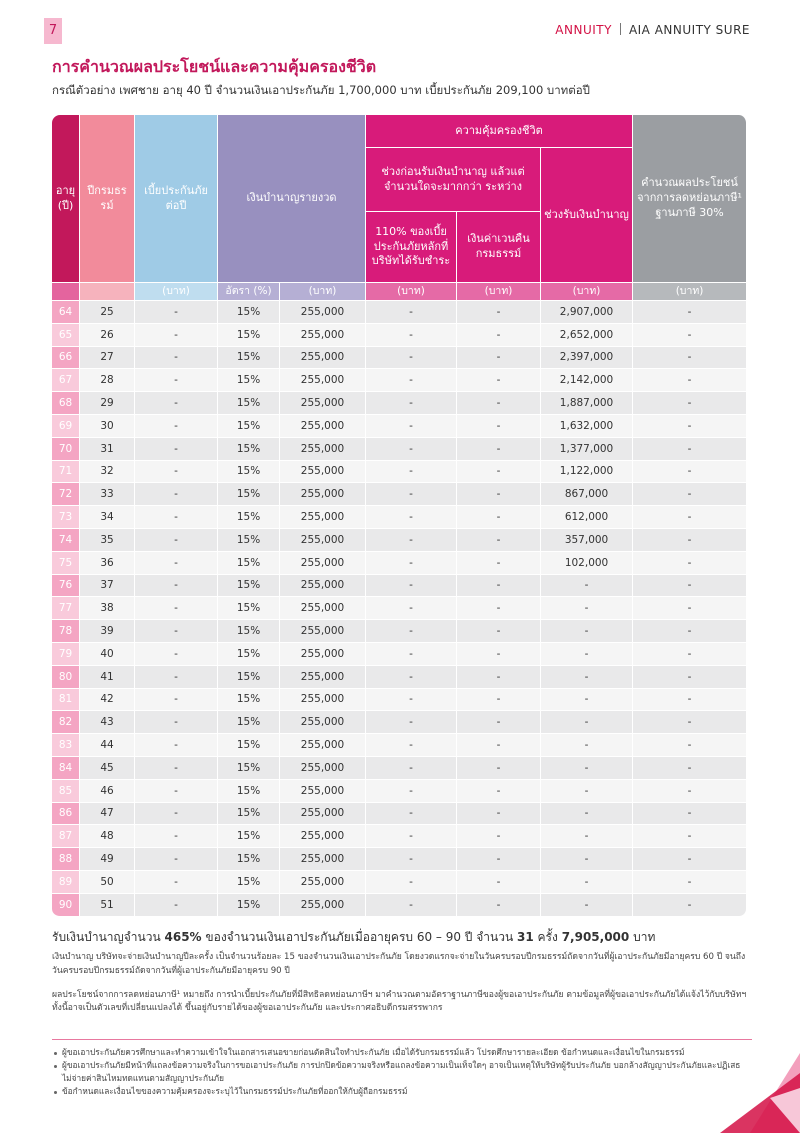  I want to click on table-row: 87 48-15% 255,000- - - -, so click(400, 837).